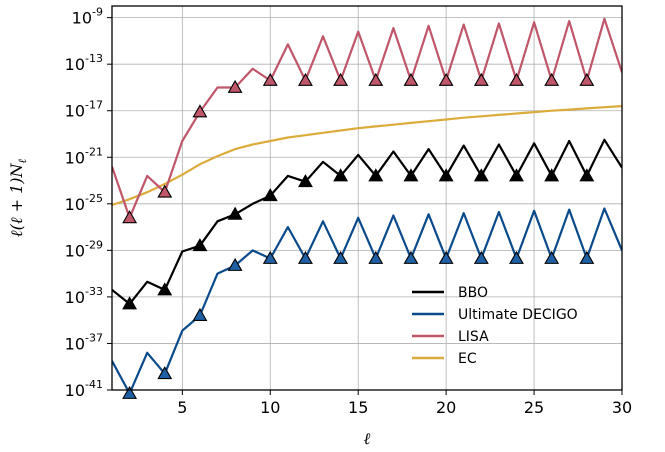  Describe the element at coordinates (84, 110) in the screenshot. I see `y-tick-label: 10-17` at that location.